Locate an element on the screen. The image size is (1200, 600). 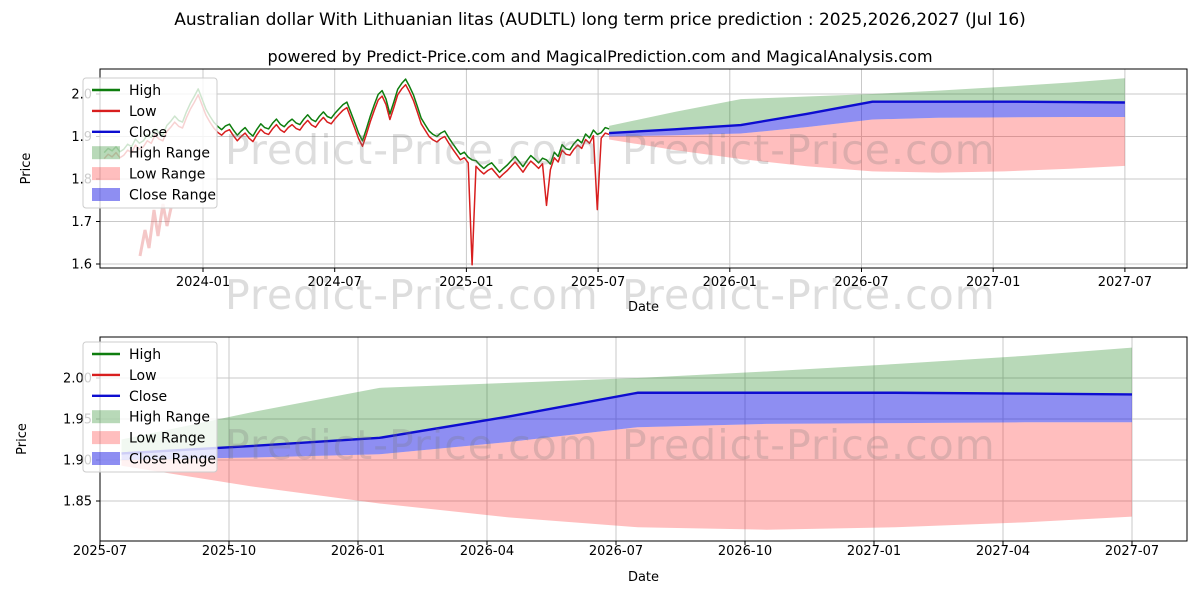
x-tick-label: 2025-01 is located at coordinates (466, 282).